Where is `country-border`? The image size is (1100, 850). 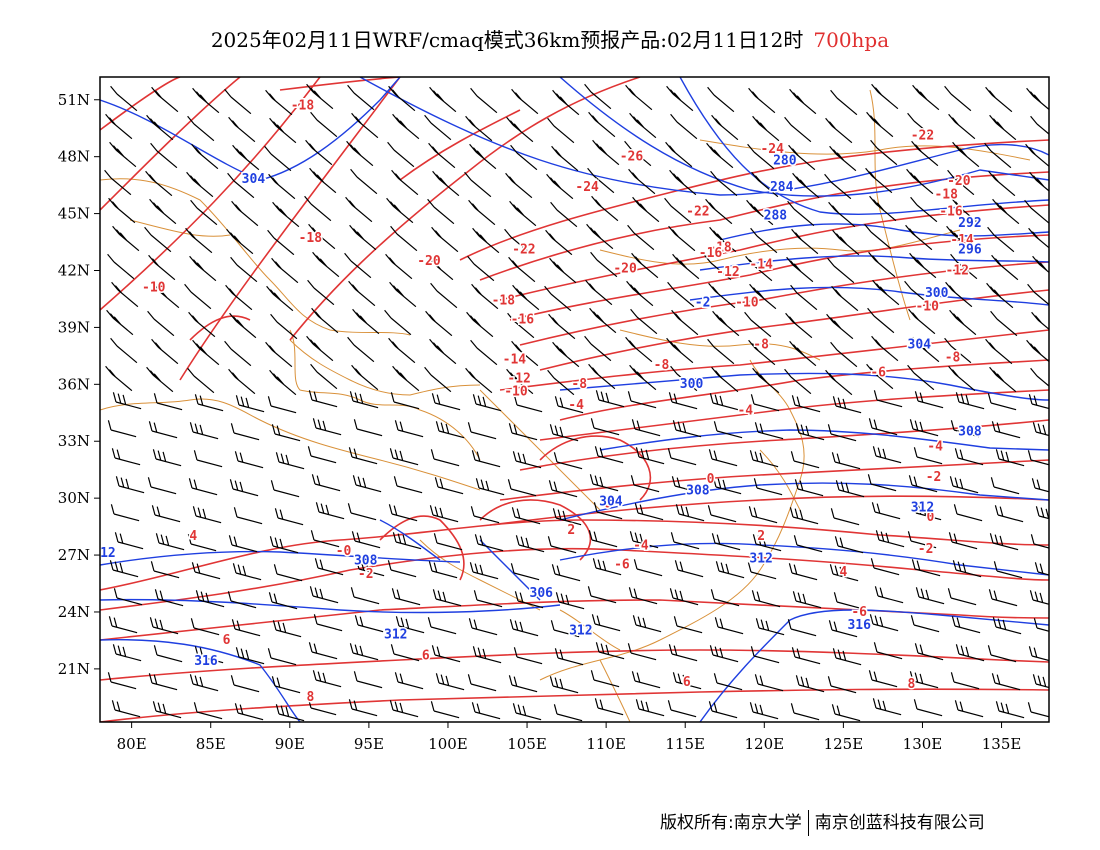 country-border is located at coordinates (890, 205).